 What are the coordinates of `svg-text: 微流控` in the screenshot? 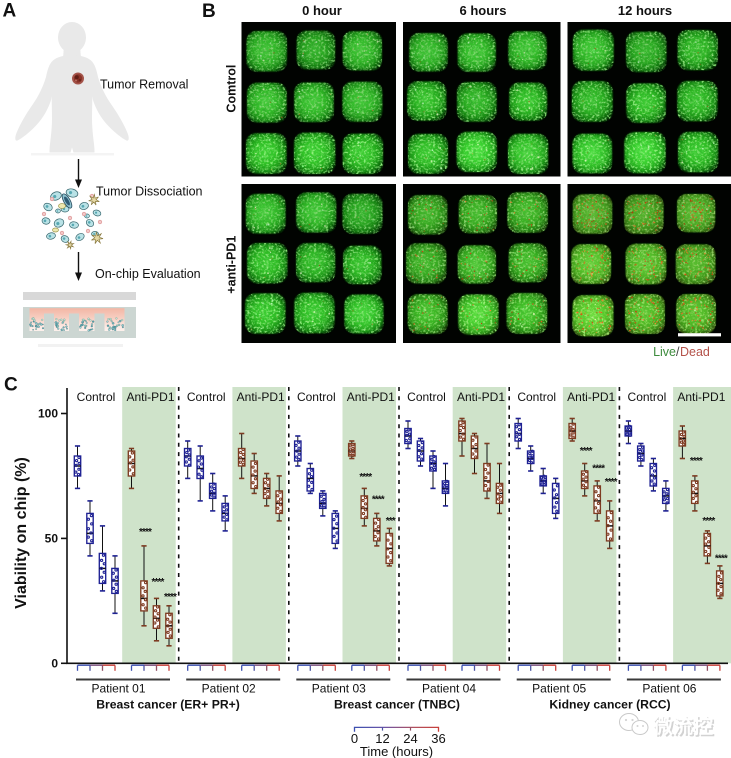 It's located at (682, 726).